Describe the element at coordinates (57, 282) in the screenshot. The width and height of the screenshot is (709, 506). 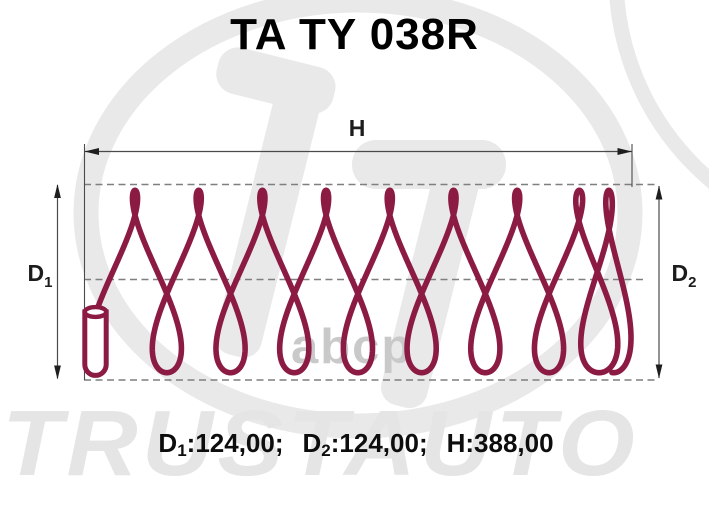
I see `d1-dimension` at that location.